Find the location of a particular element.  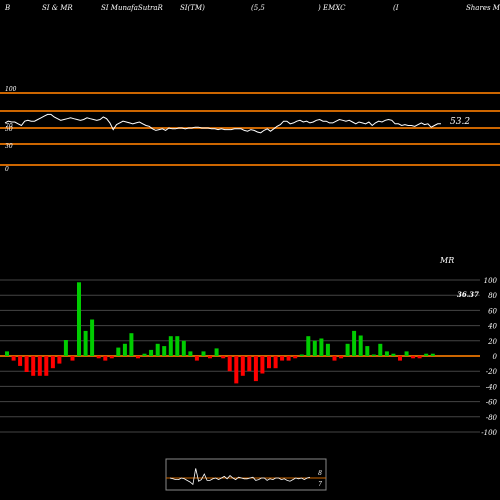

mrsi-tick-label: -100 is located at coordinates (489, 433).